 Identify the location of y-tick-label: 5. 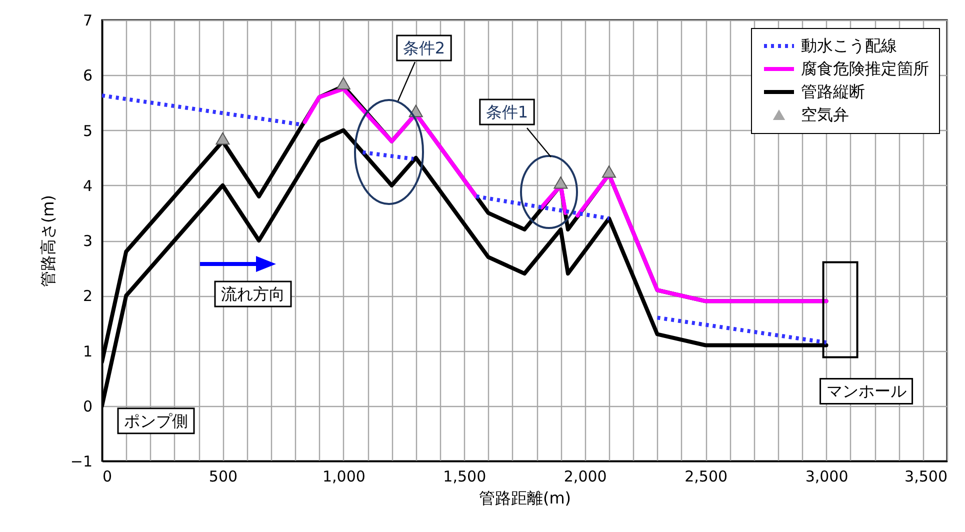
(87, 131).